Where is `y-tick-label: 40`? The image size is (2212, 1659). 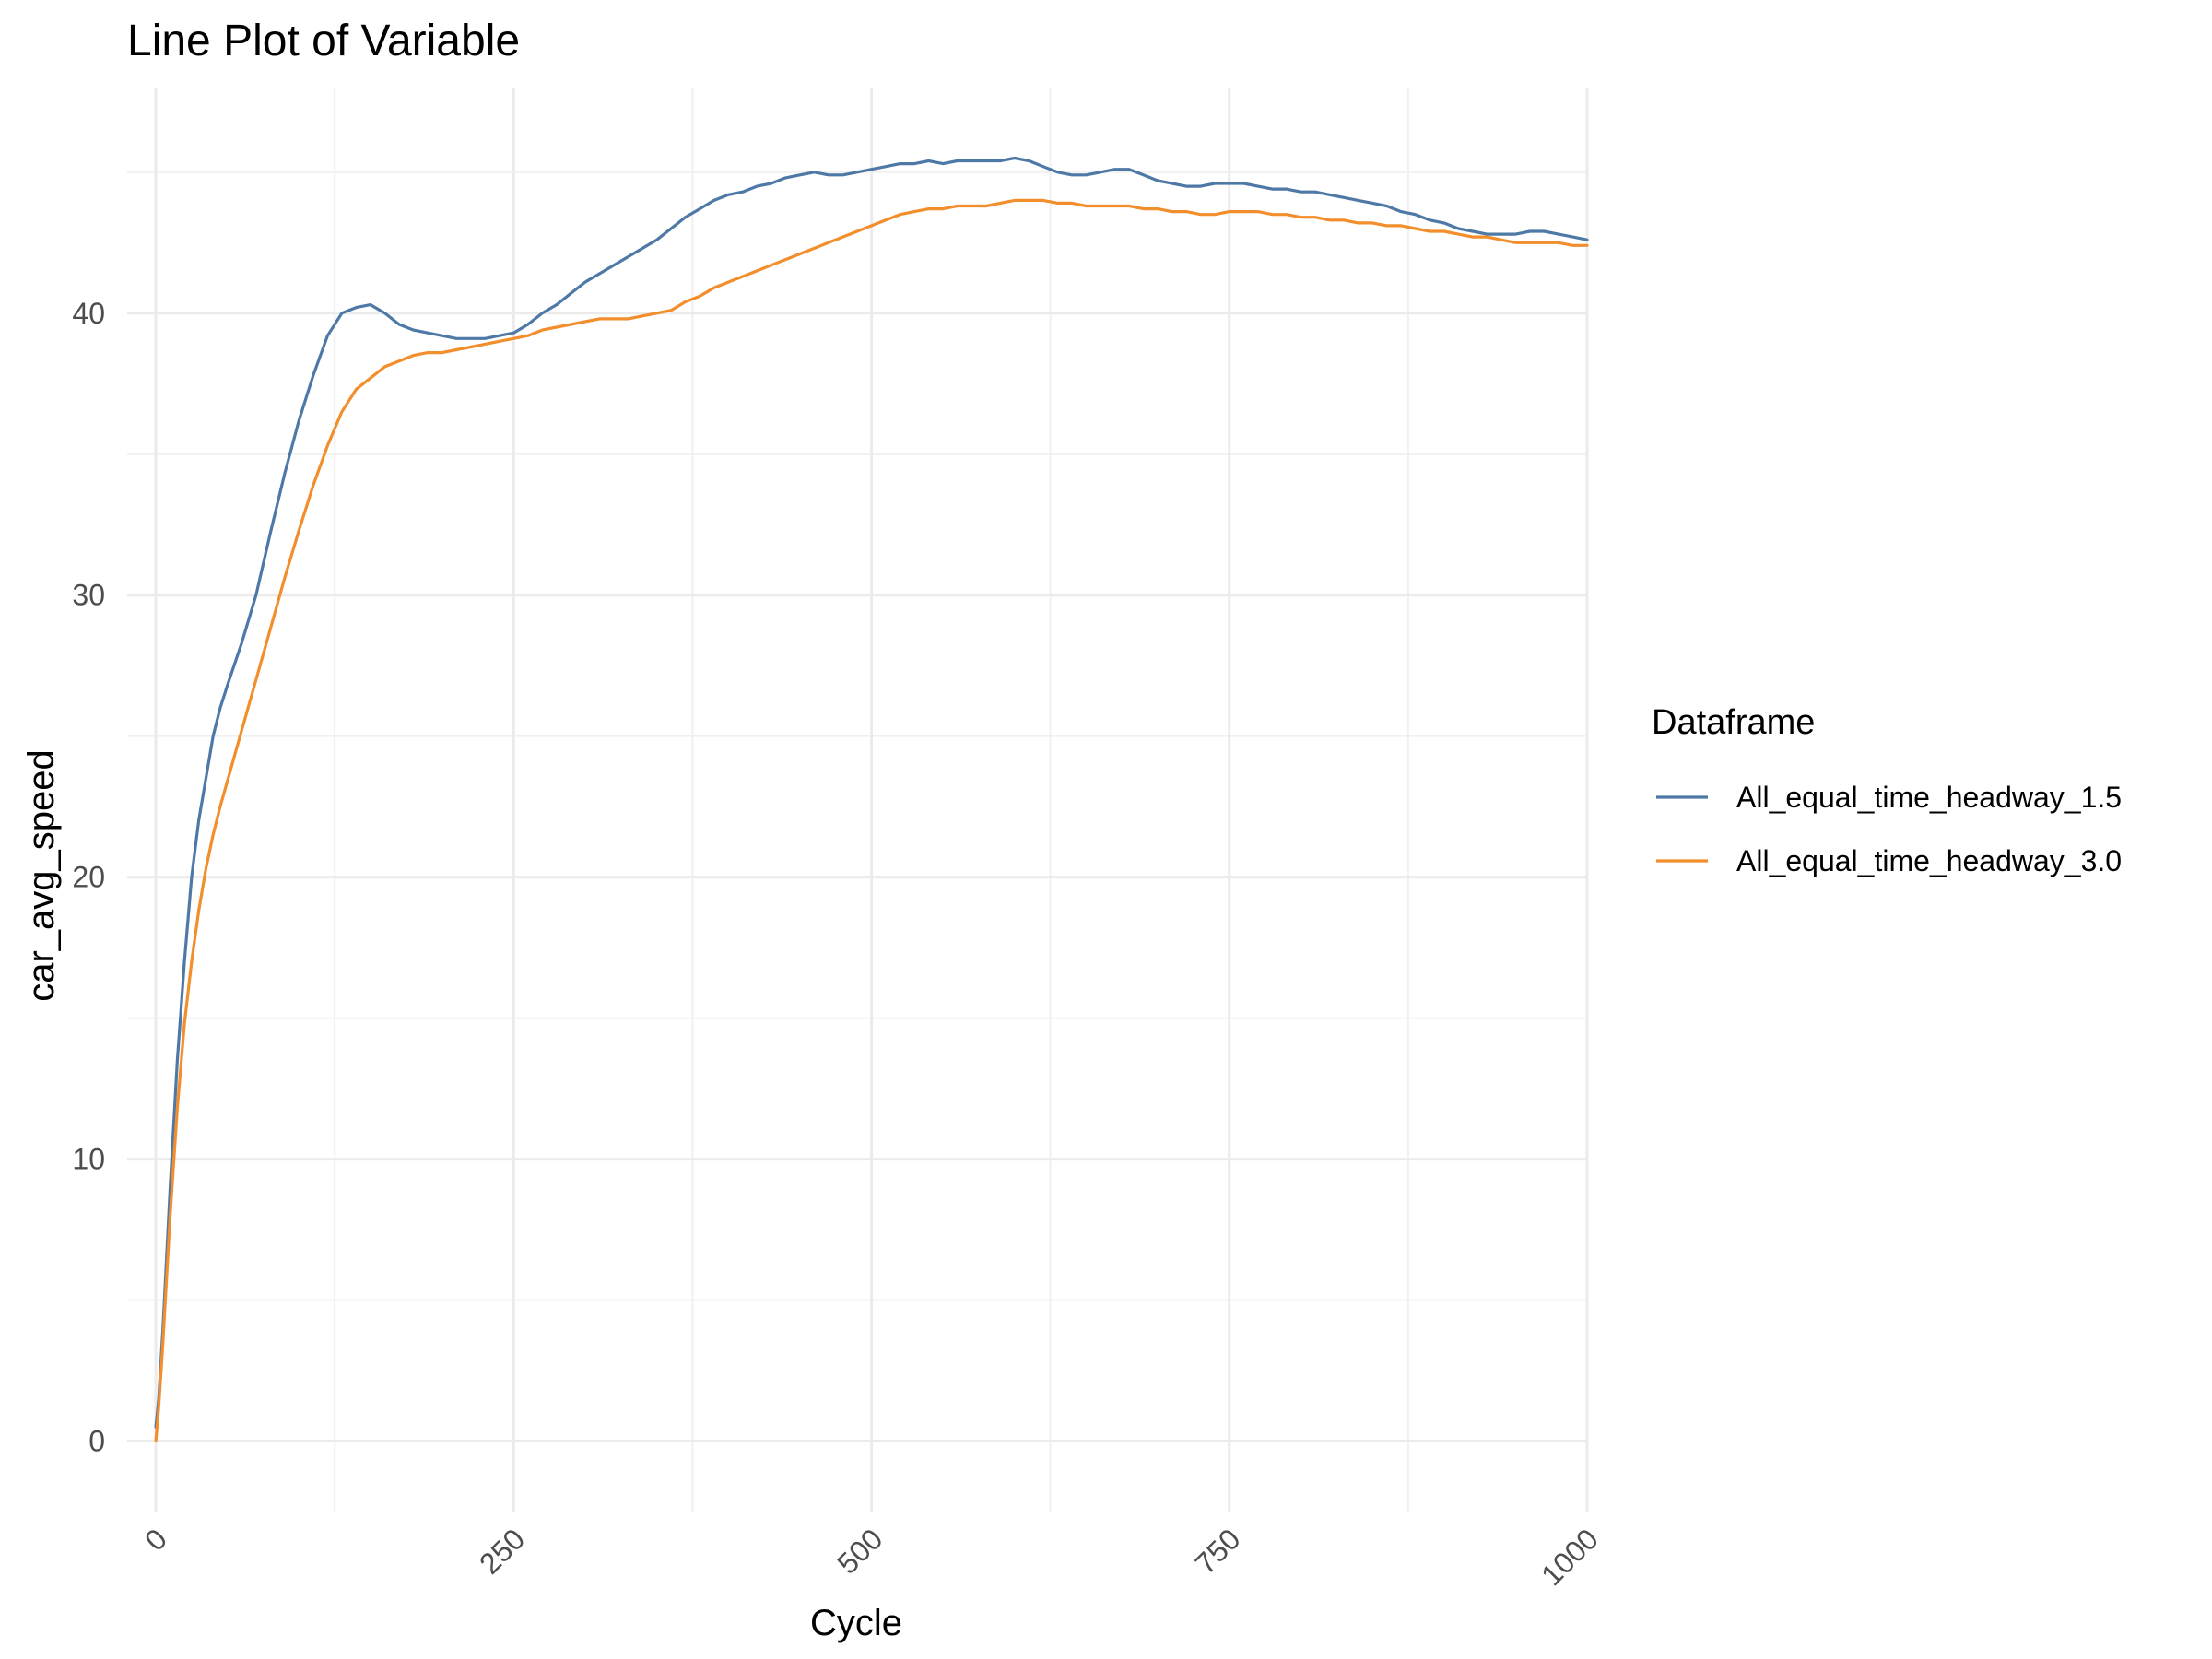
y-tick-label: 40 is located at coordinates (88, 313).